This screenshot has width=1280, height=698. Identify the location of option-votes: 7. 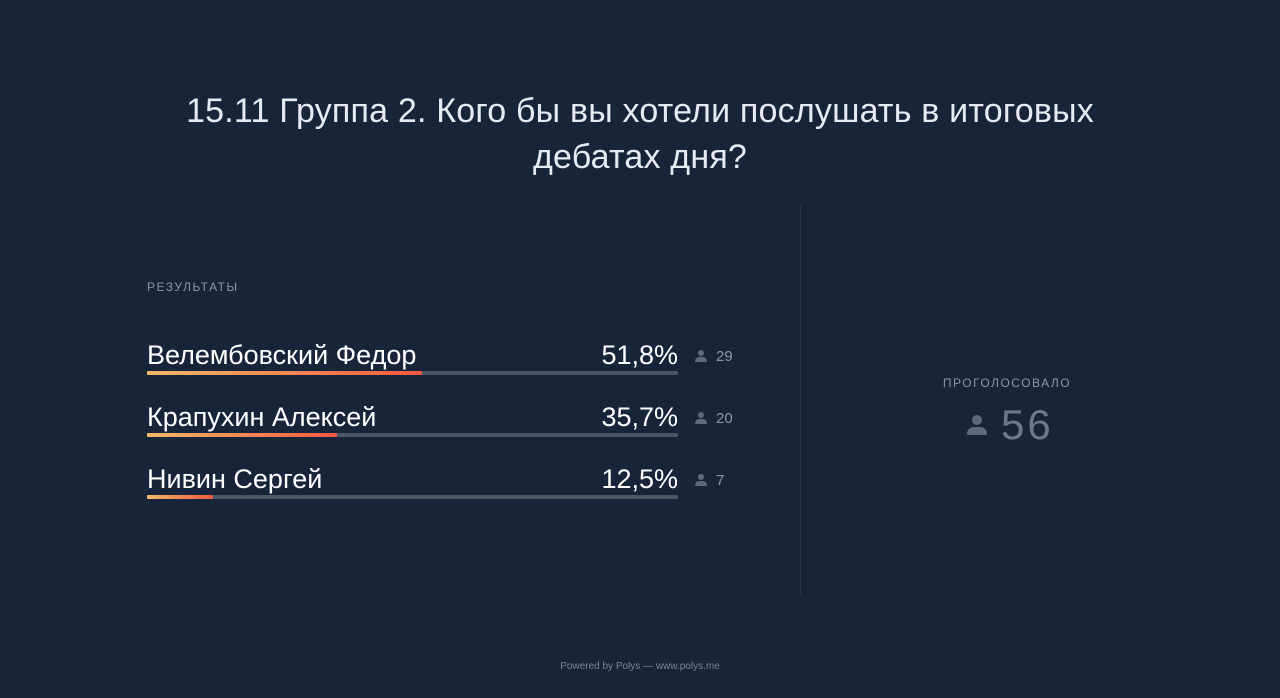
(709, 480).